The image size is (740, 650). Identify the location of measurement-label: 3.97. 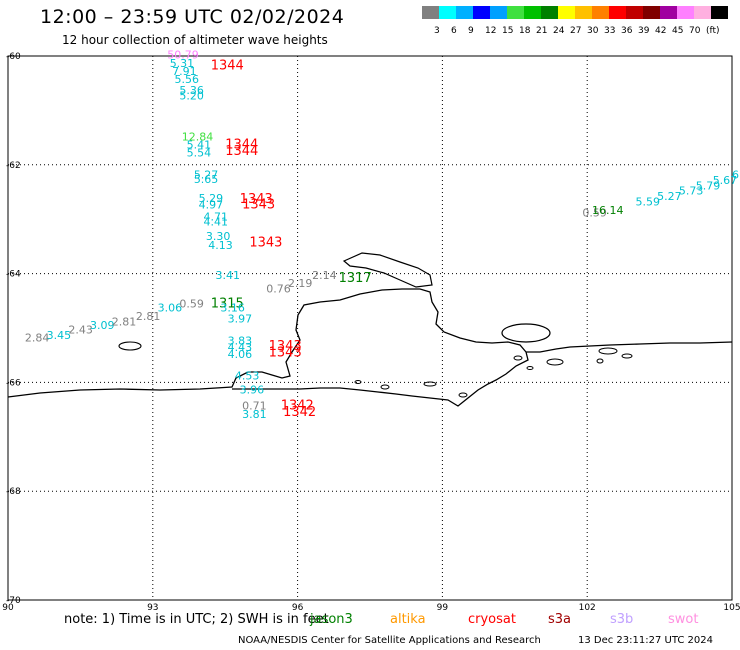
(240, 319).